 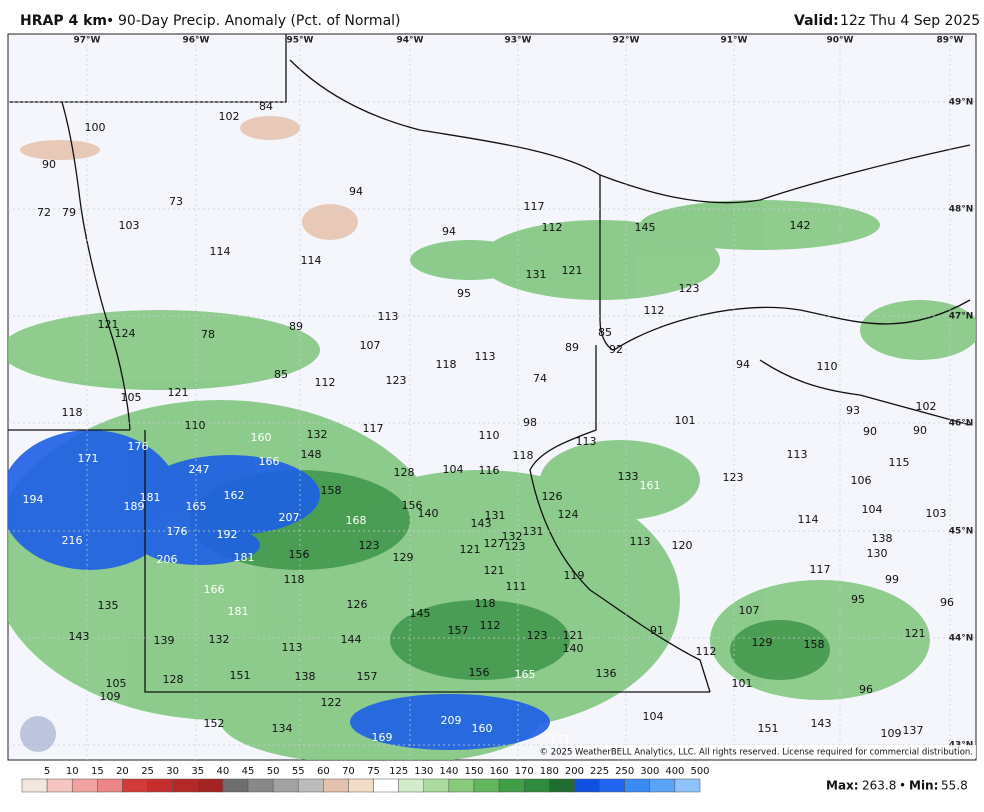 I want to click on product-title: 90-Day Precip. Anomaly (Pct. of Normal), so click(x=259, y=21).